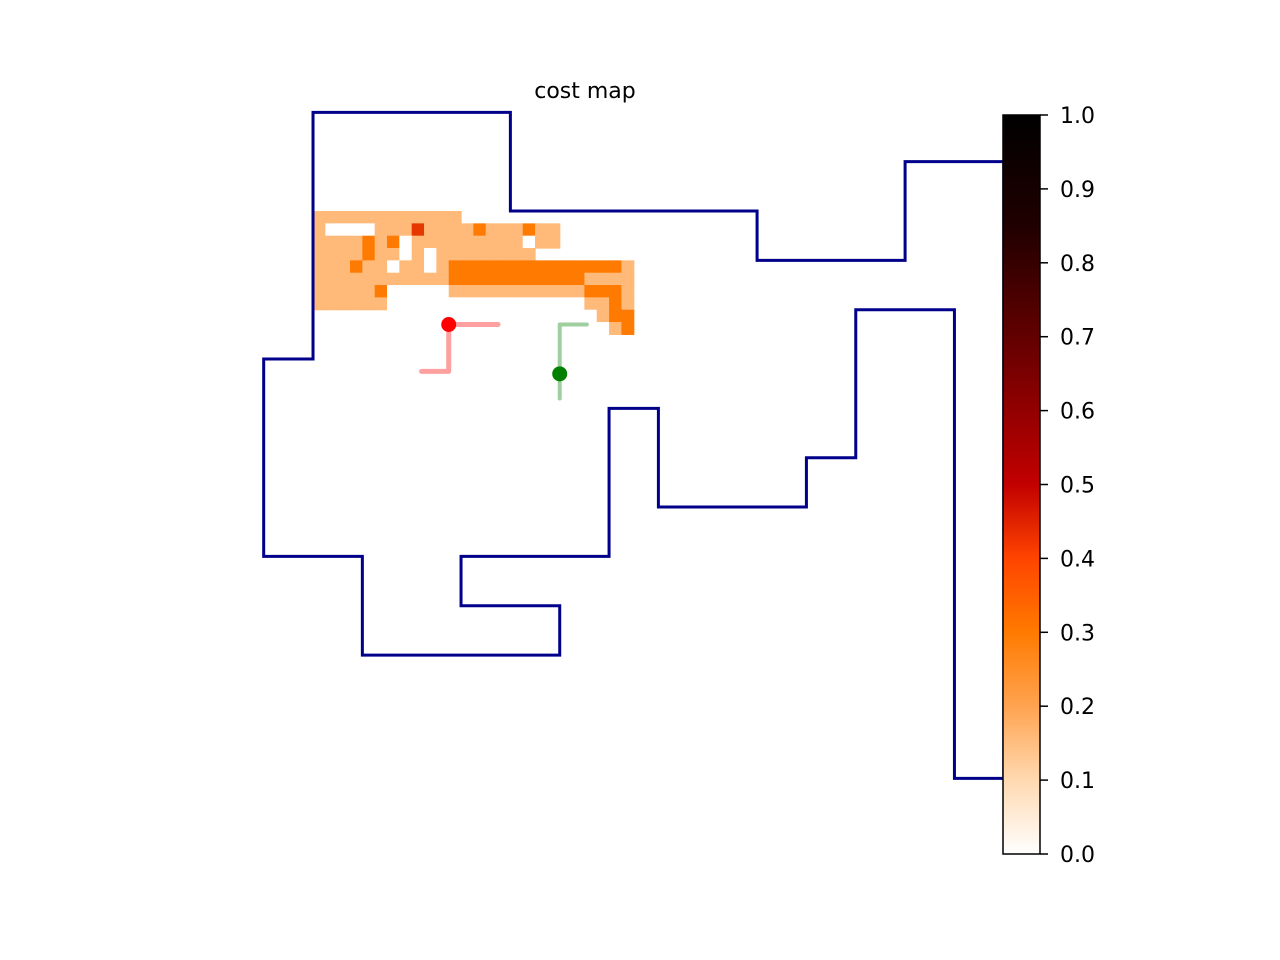 The image size is (1280, 960). Describe the element at coordinates (1077, 559) in the screenshot. I see `colorbar-tick-label: 0.4` at that location.